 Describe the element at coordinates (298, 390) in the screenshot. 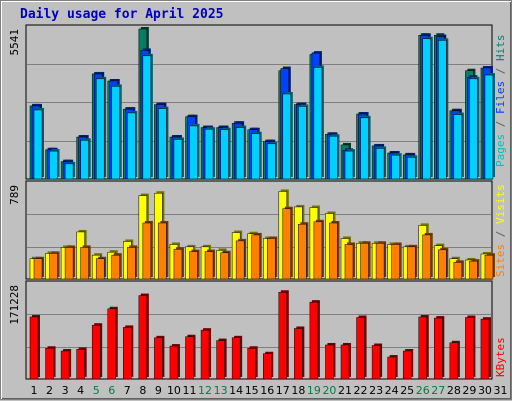

I see `x-tick-day-18: 18` at that location.